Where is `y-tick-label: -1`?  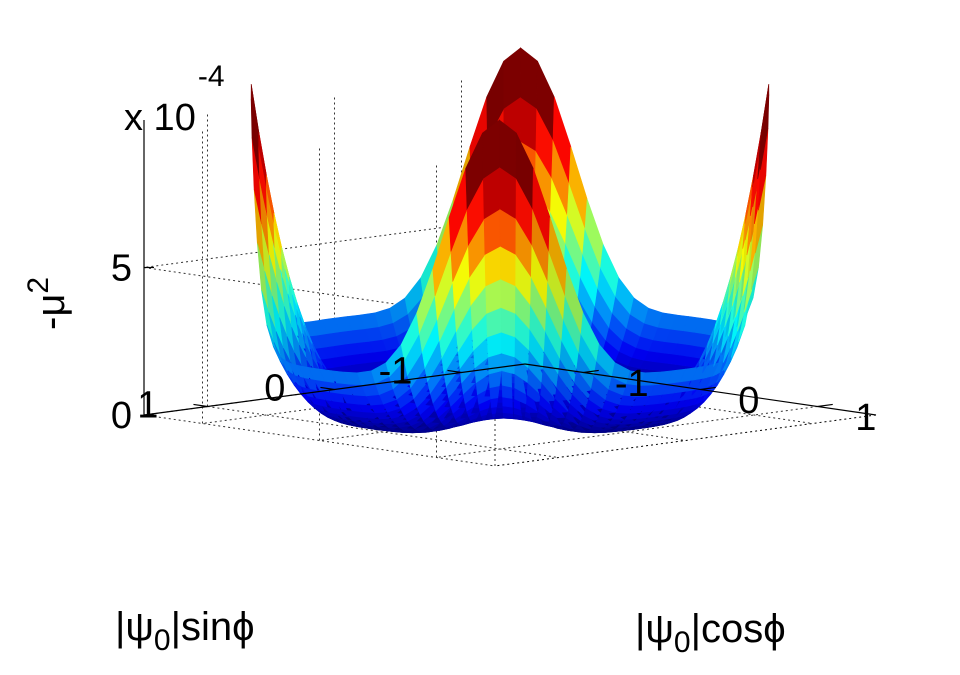 y-tick-label: -1 is located at coordinates (396, 371).